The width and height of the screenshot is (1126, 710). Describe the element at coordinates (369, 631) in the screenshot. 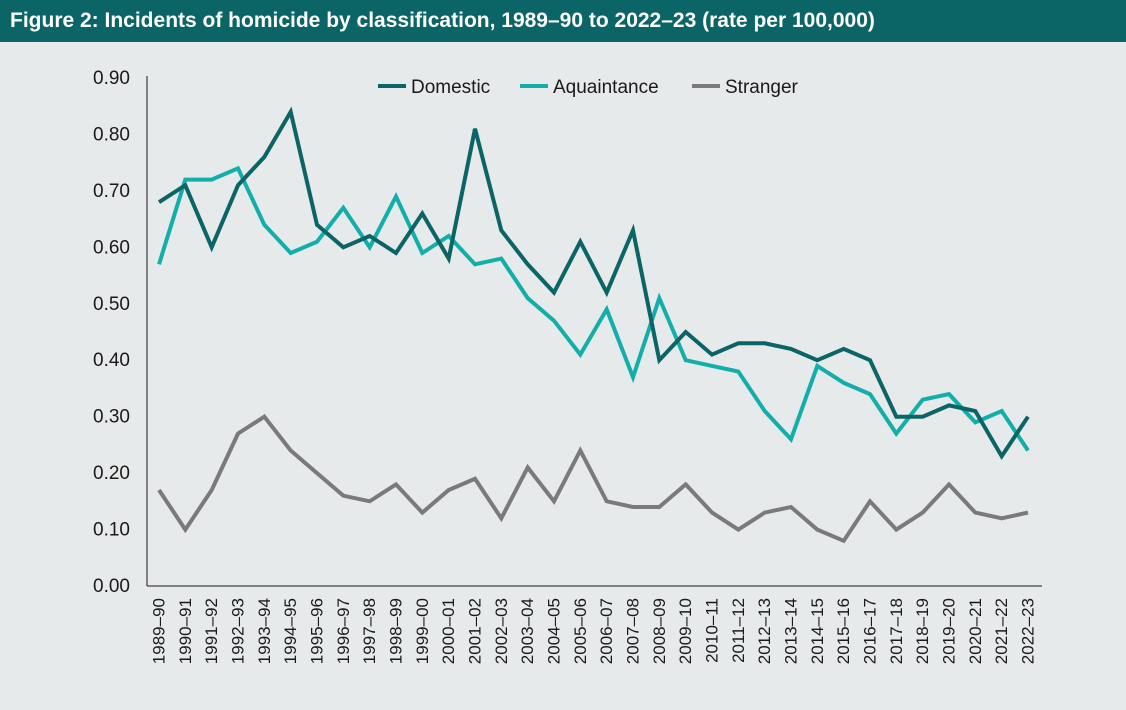

I see `x-tick-label: 1997–98` at that location.